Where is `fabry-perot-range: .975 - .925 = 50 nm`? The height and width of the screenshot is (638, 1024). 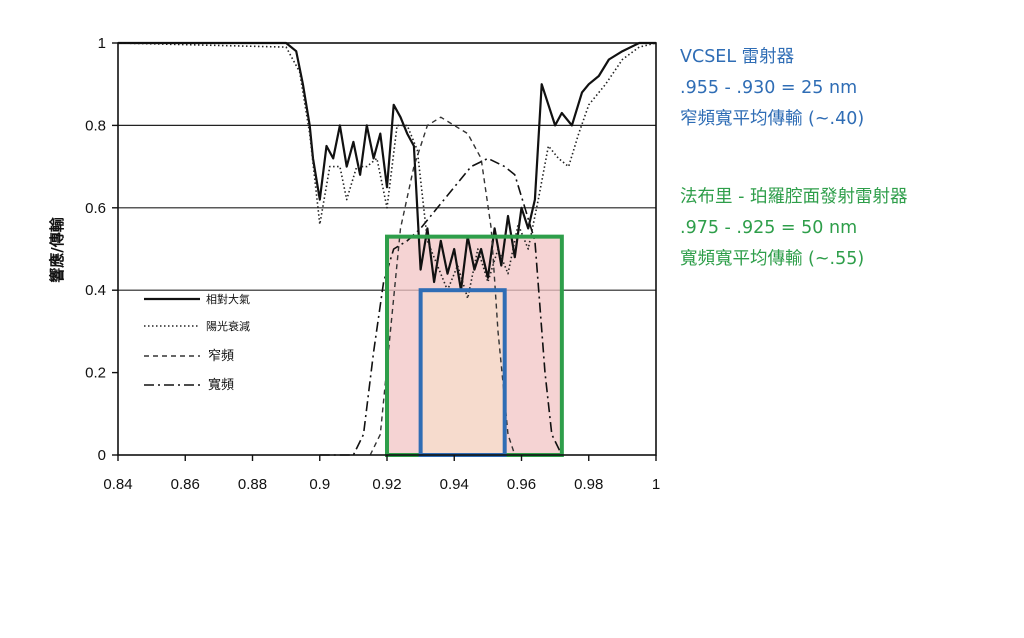
fabry-perot-range: .975 - .925 = 50 nm is located at coordinates (769, 228).